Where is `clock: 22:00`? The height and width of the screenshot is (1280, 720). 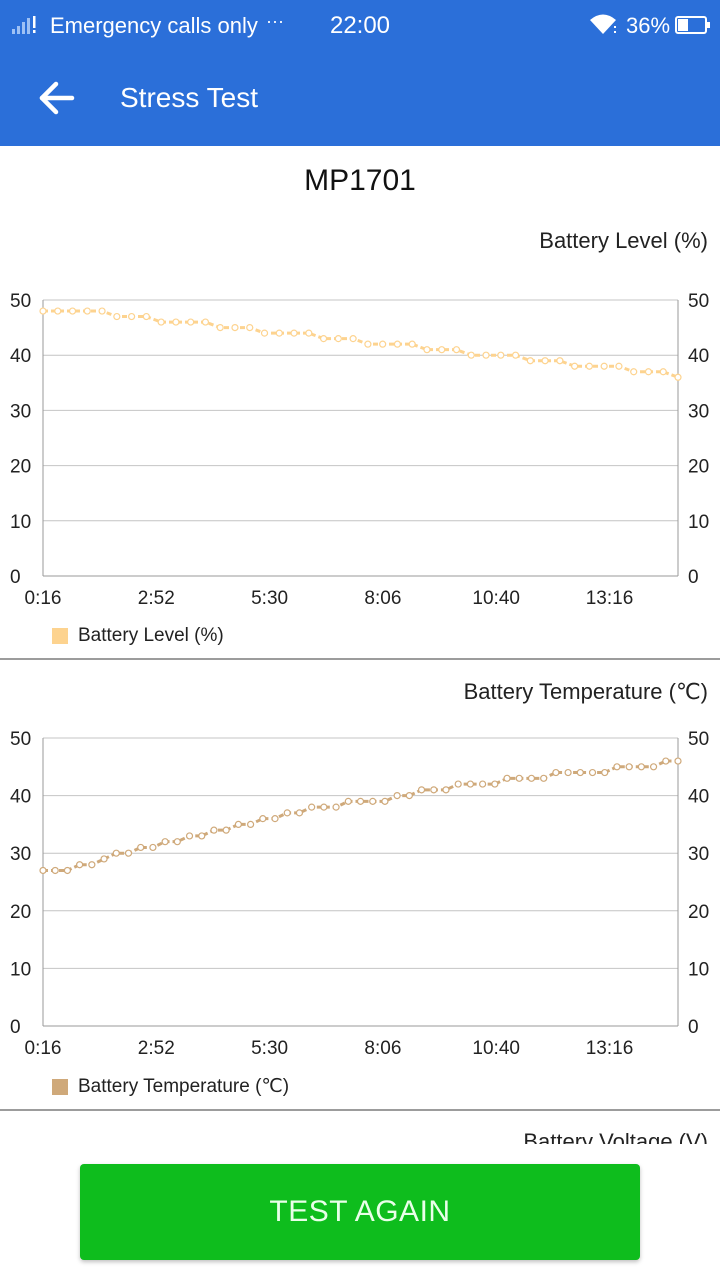
clock: 22:00 is located at coordinates (360, 25).